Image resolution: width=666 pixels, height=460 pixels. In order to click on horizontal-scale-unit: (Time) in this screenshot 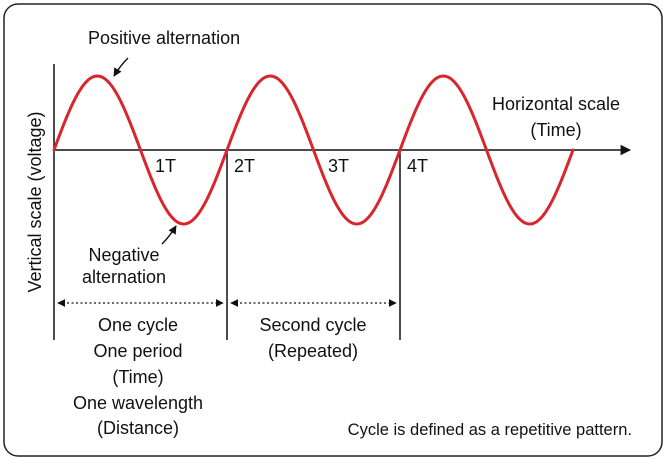, I will do `click(555, 130)`.